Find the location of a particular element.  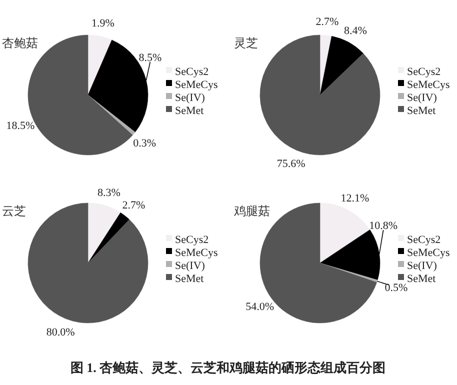

data-label: 54.0% is located at coordinates (260, 306).